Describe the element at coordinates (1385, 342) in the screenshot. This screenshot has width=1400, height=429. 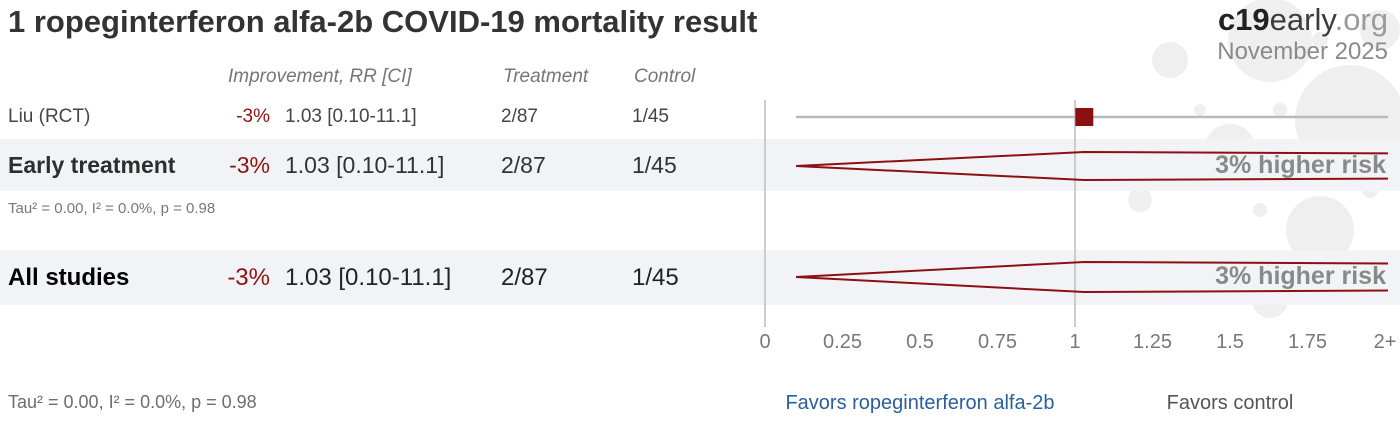
I see `x-axis-tick: 2+` at that location.